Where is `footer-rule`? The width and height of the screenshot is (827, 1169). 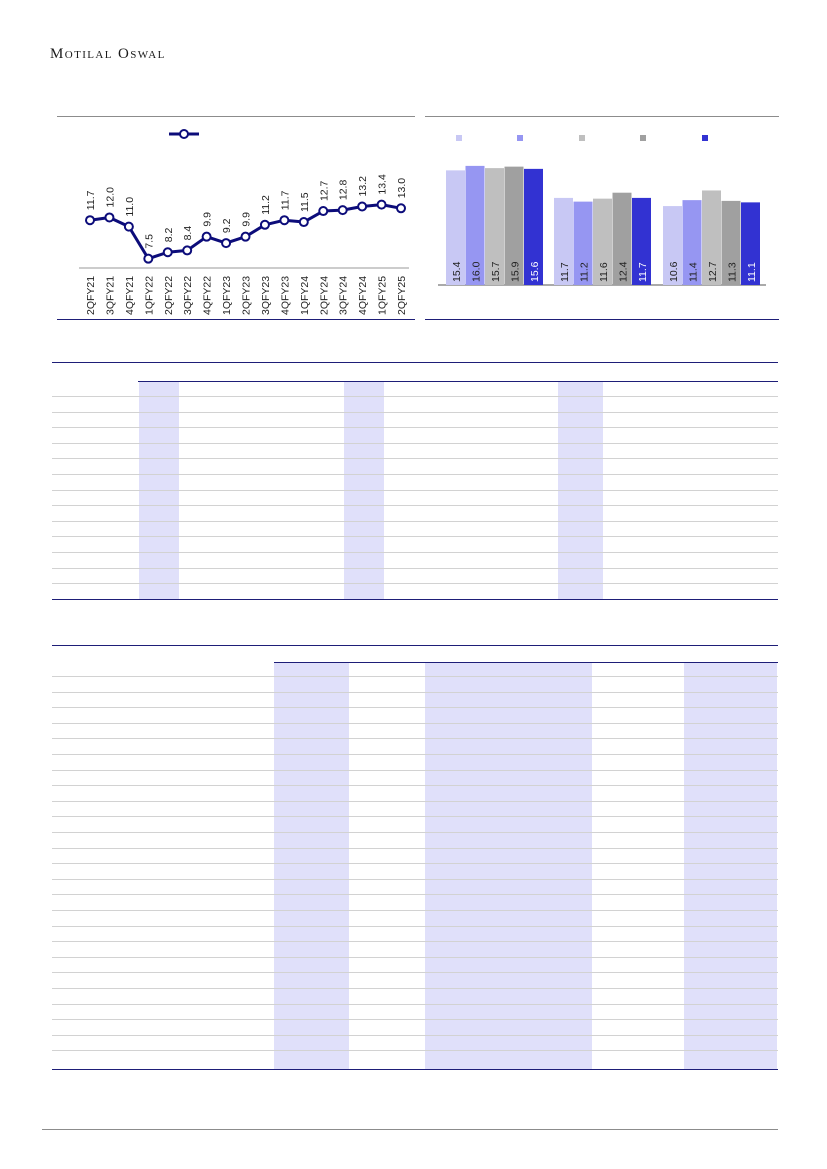
footer-rule is located at coordinates (410, 1129).